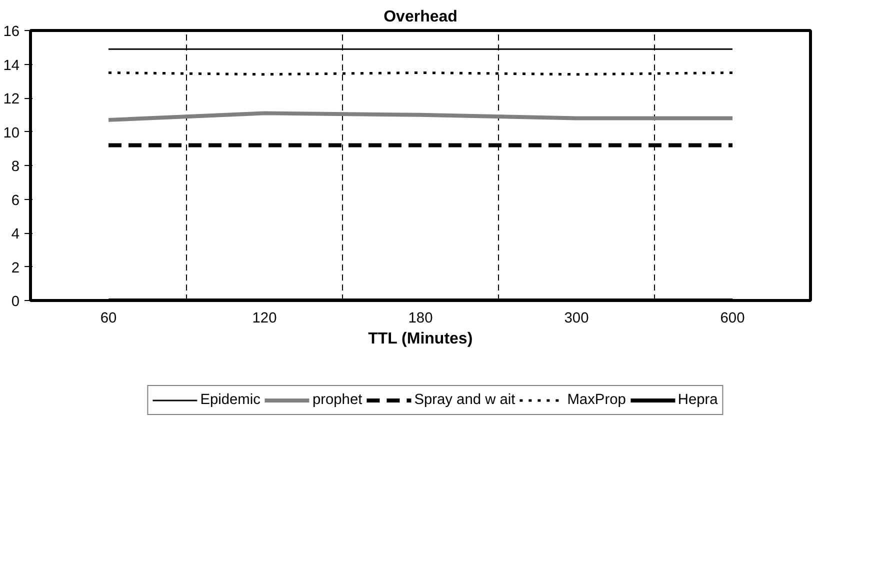  What do you see at coordinates (698, 400) in the screenshot?
I see `legend-label: Hepra` at bounding box center [698, 400].